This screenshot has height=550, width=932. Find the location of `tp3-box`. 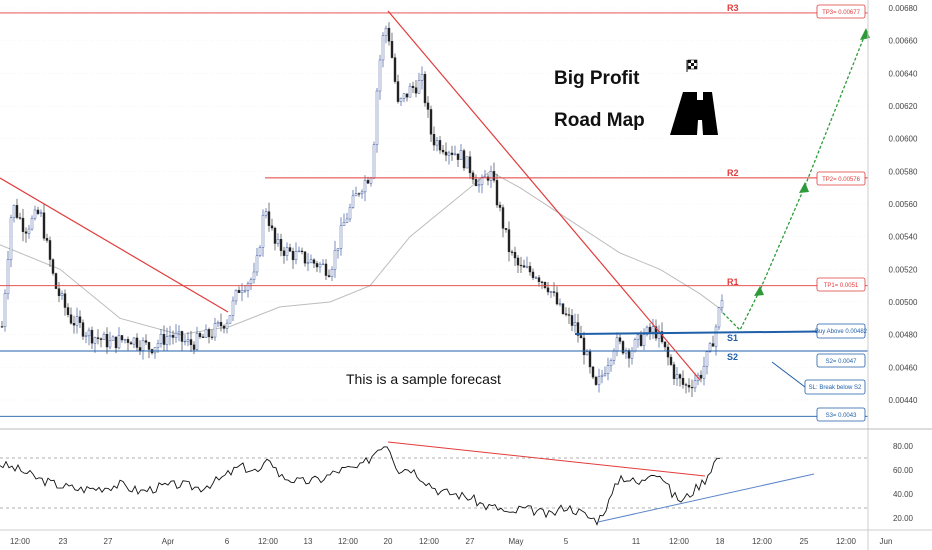

tp3-box is located at coordinates (841, 11).